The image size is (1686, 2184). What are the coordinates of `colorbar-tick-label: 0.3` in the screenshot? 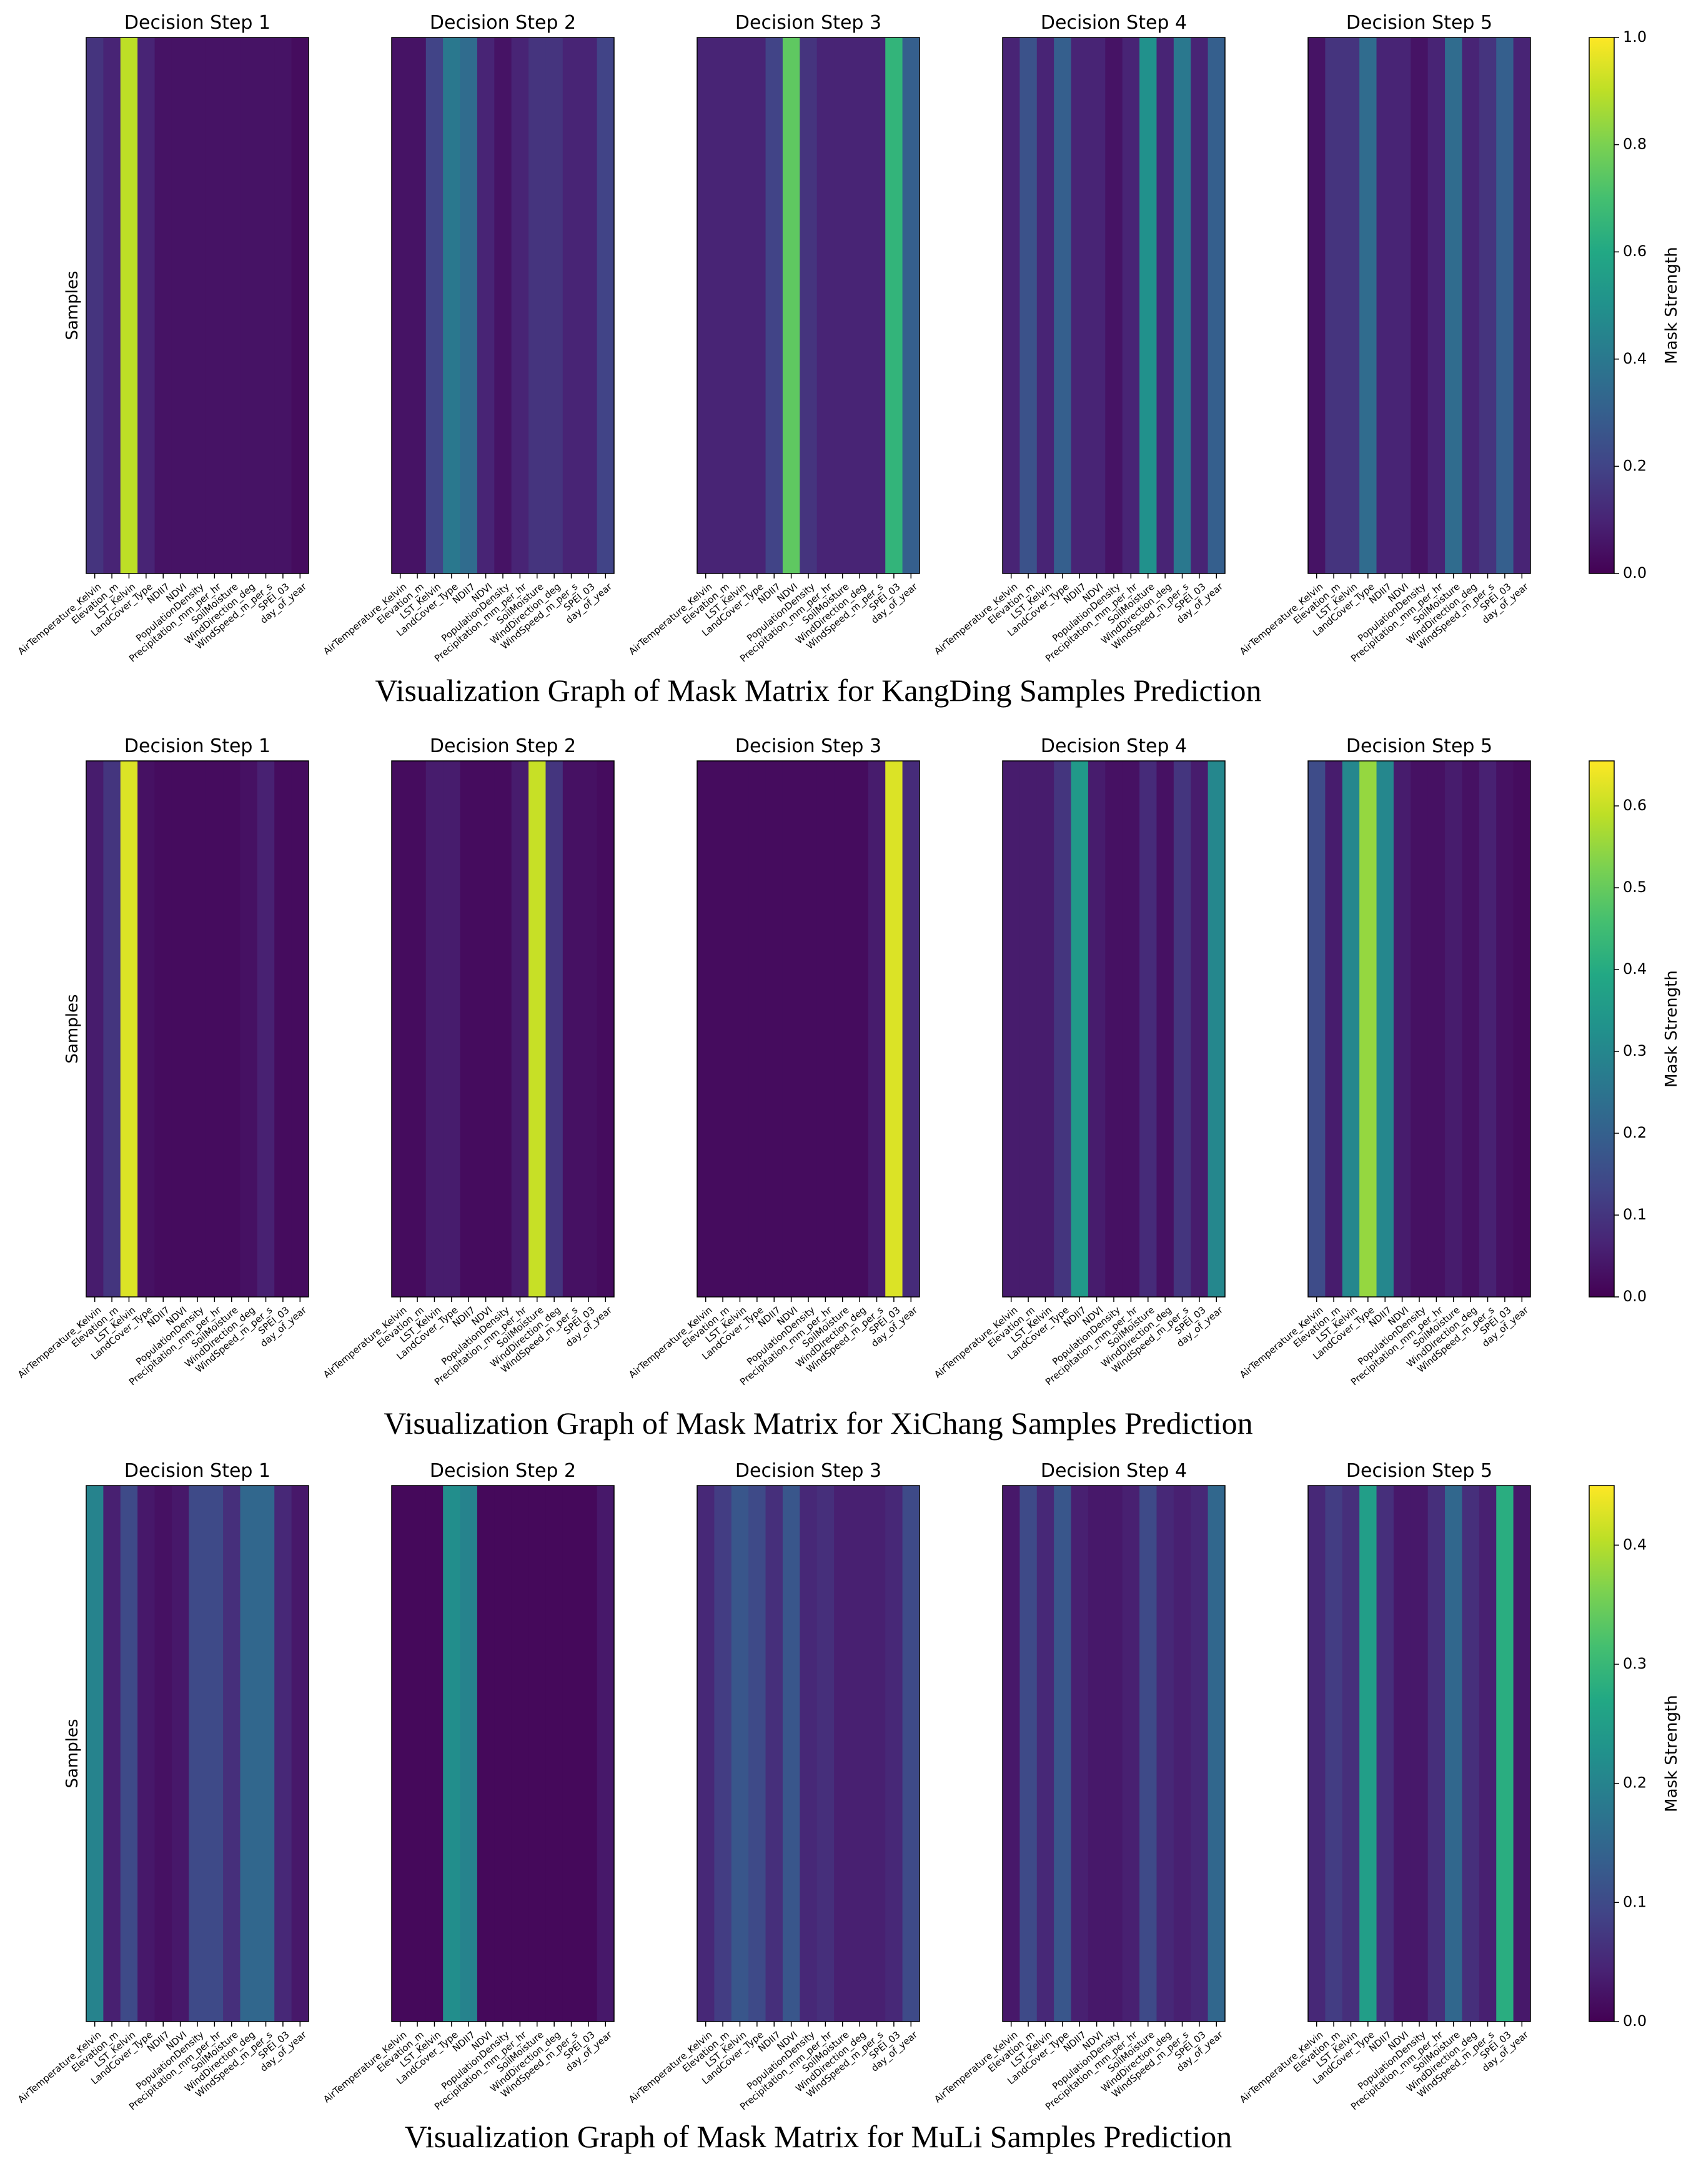 It's located at (1635, 1664).